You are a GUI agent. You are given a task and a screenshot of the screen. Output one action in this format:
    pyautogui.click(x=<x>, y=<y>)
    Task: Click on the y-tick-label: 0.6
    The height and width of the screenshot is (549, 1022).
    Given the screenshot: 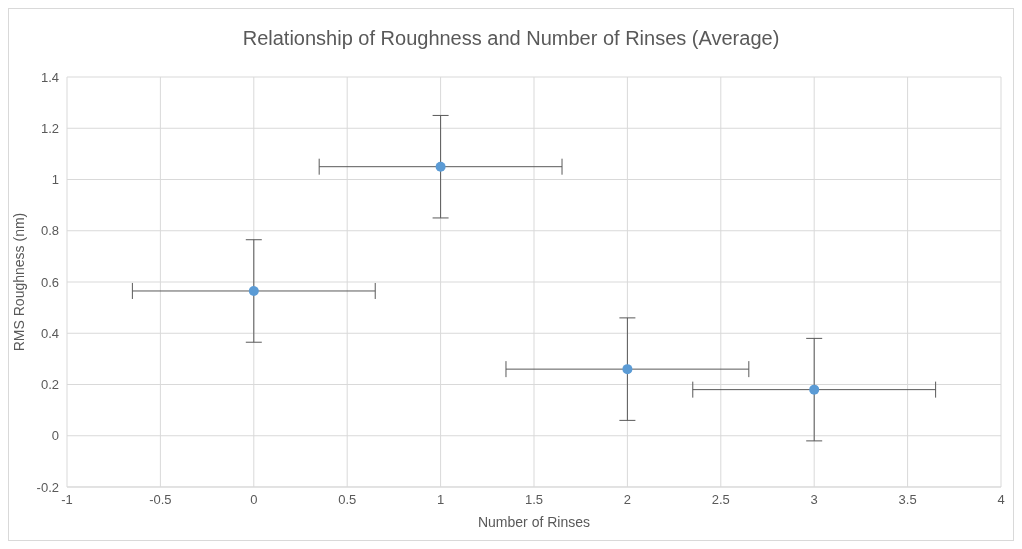 What is the action you would take?
    pyautogui.click(x=49, y=282)
    